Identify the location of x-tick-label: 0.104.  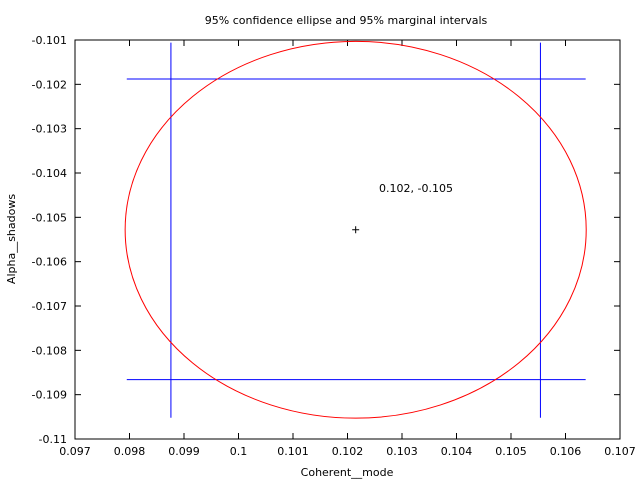
(457, 451).